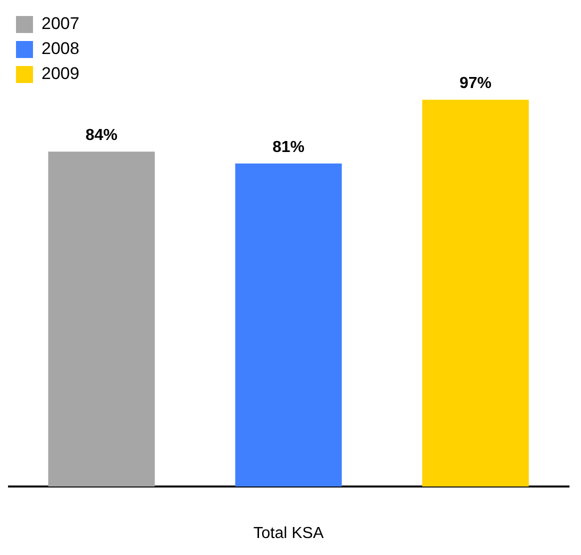  What do you see at coordinates (61, 48) in the screenshot?
I see `legend-label: 2008` at bounding box center [61, 48].